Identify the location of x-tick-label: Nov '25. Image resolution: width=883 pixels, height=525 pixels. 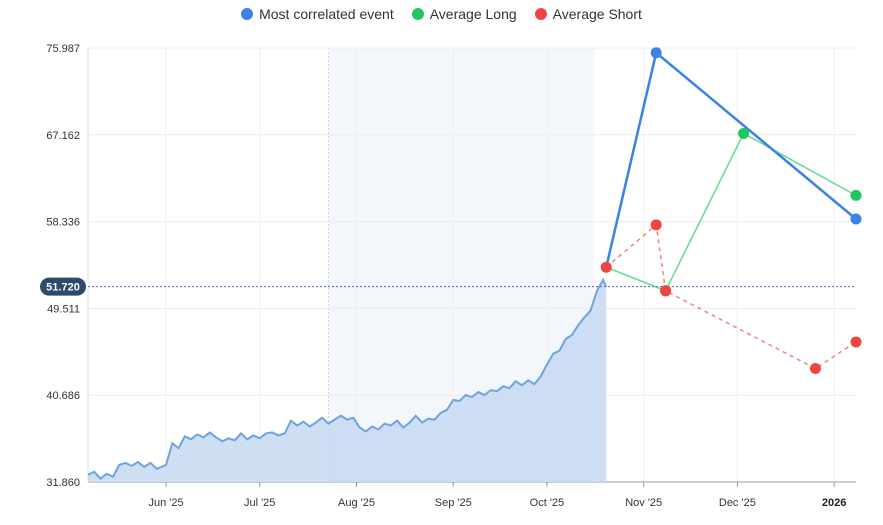
(643, 503).